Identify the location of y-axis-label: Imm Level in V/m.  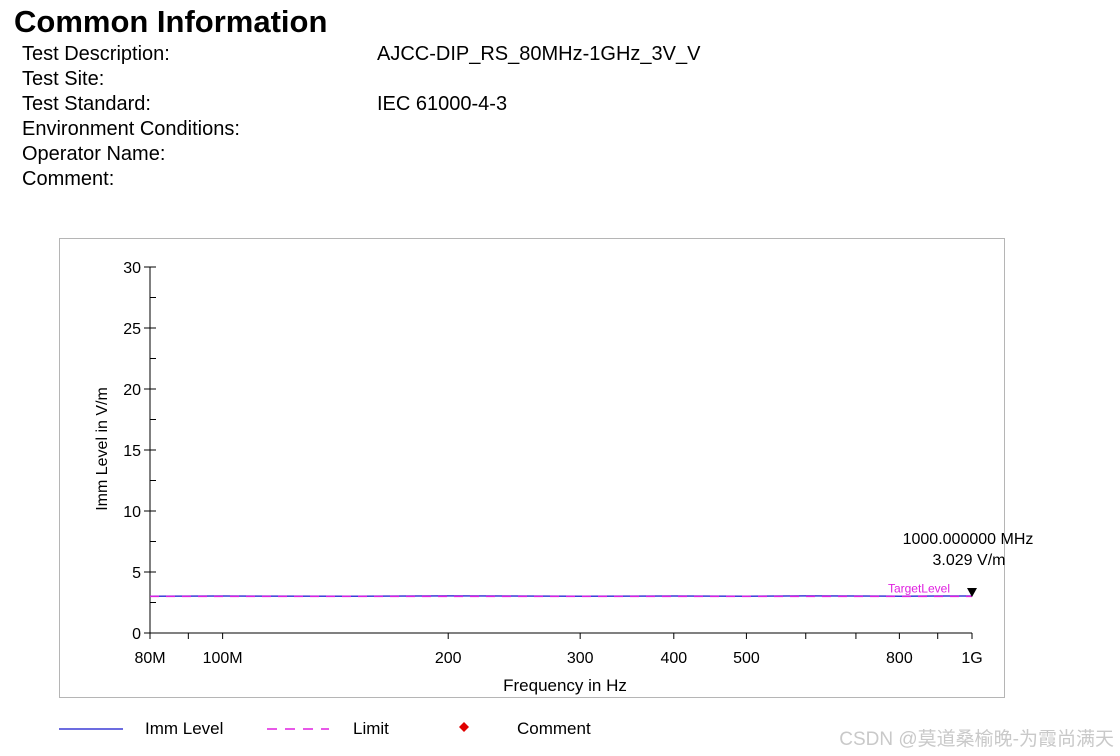
(102, 449).